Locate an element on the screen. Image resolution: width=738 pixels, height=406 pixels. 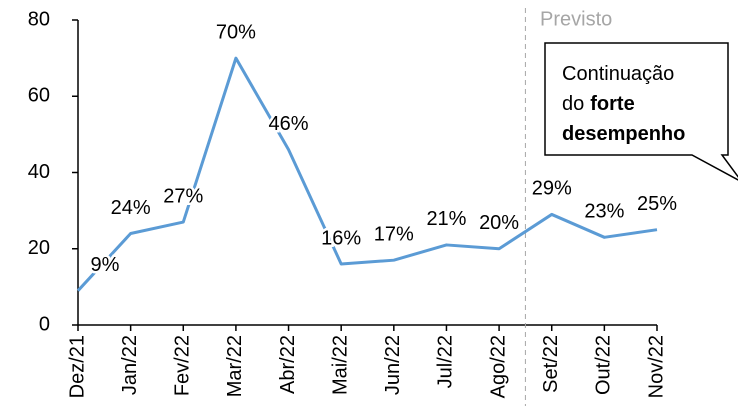
x-tick-label: Out/22 is located at coordinates (604, 365).